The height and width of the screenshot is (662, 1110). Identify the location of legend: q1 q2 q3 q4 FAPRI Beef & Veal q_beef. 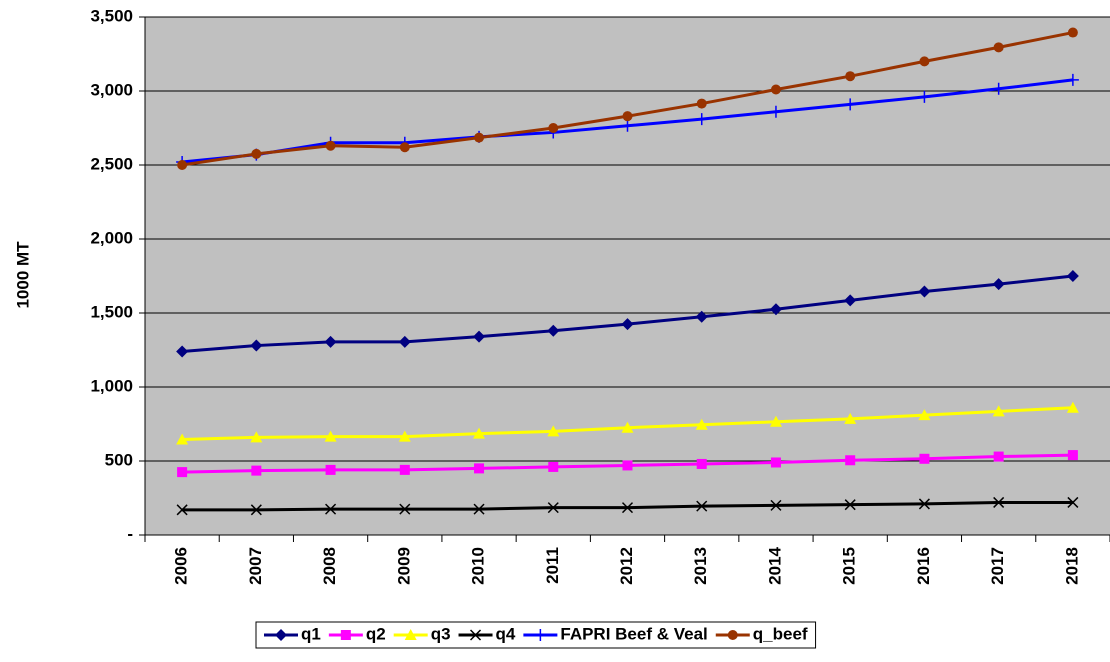
(536, 635).